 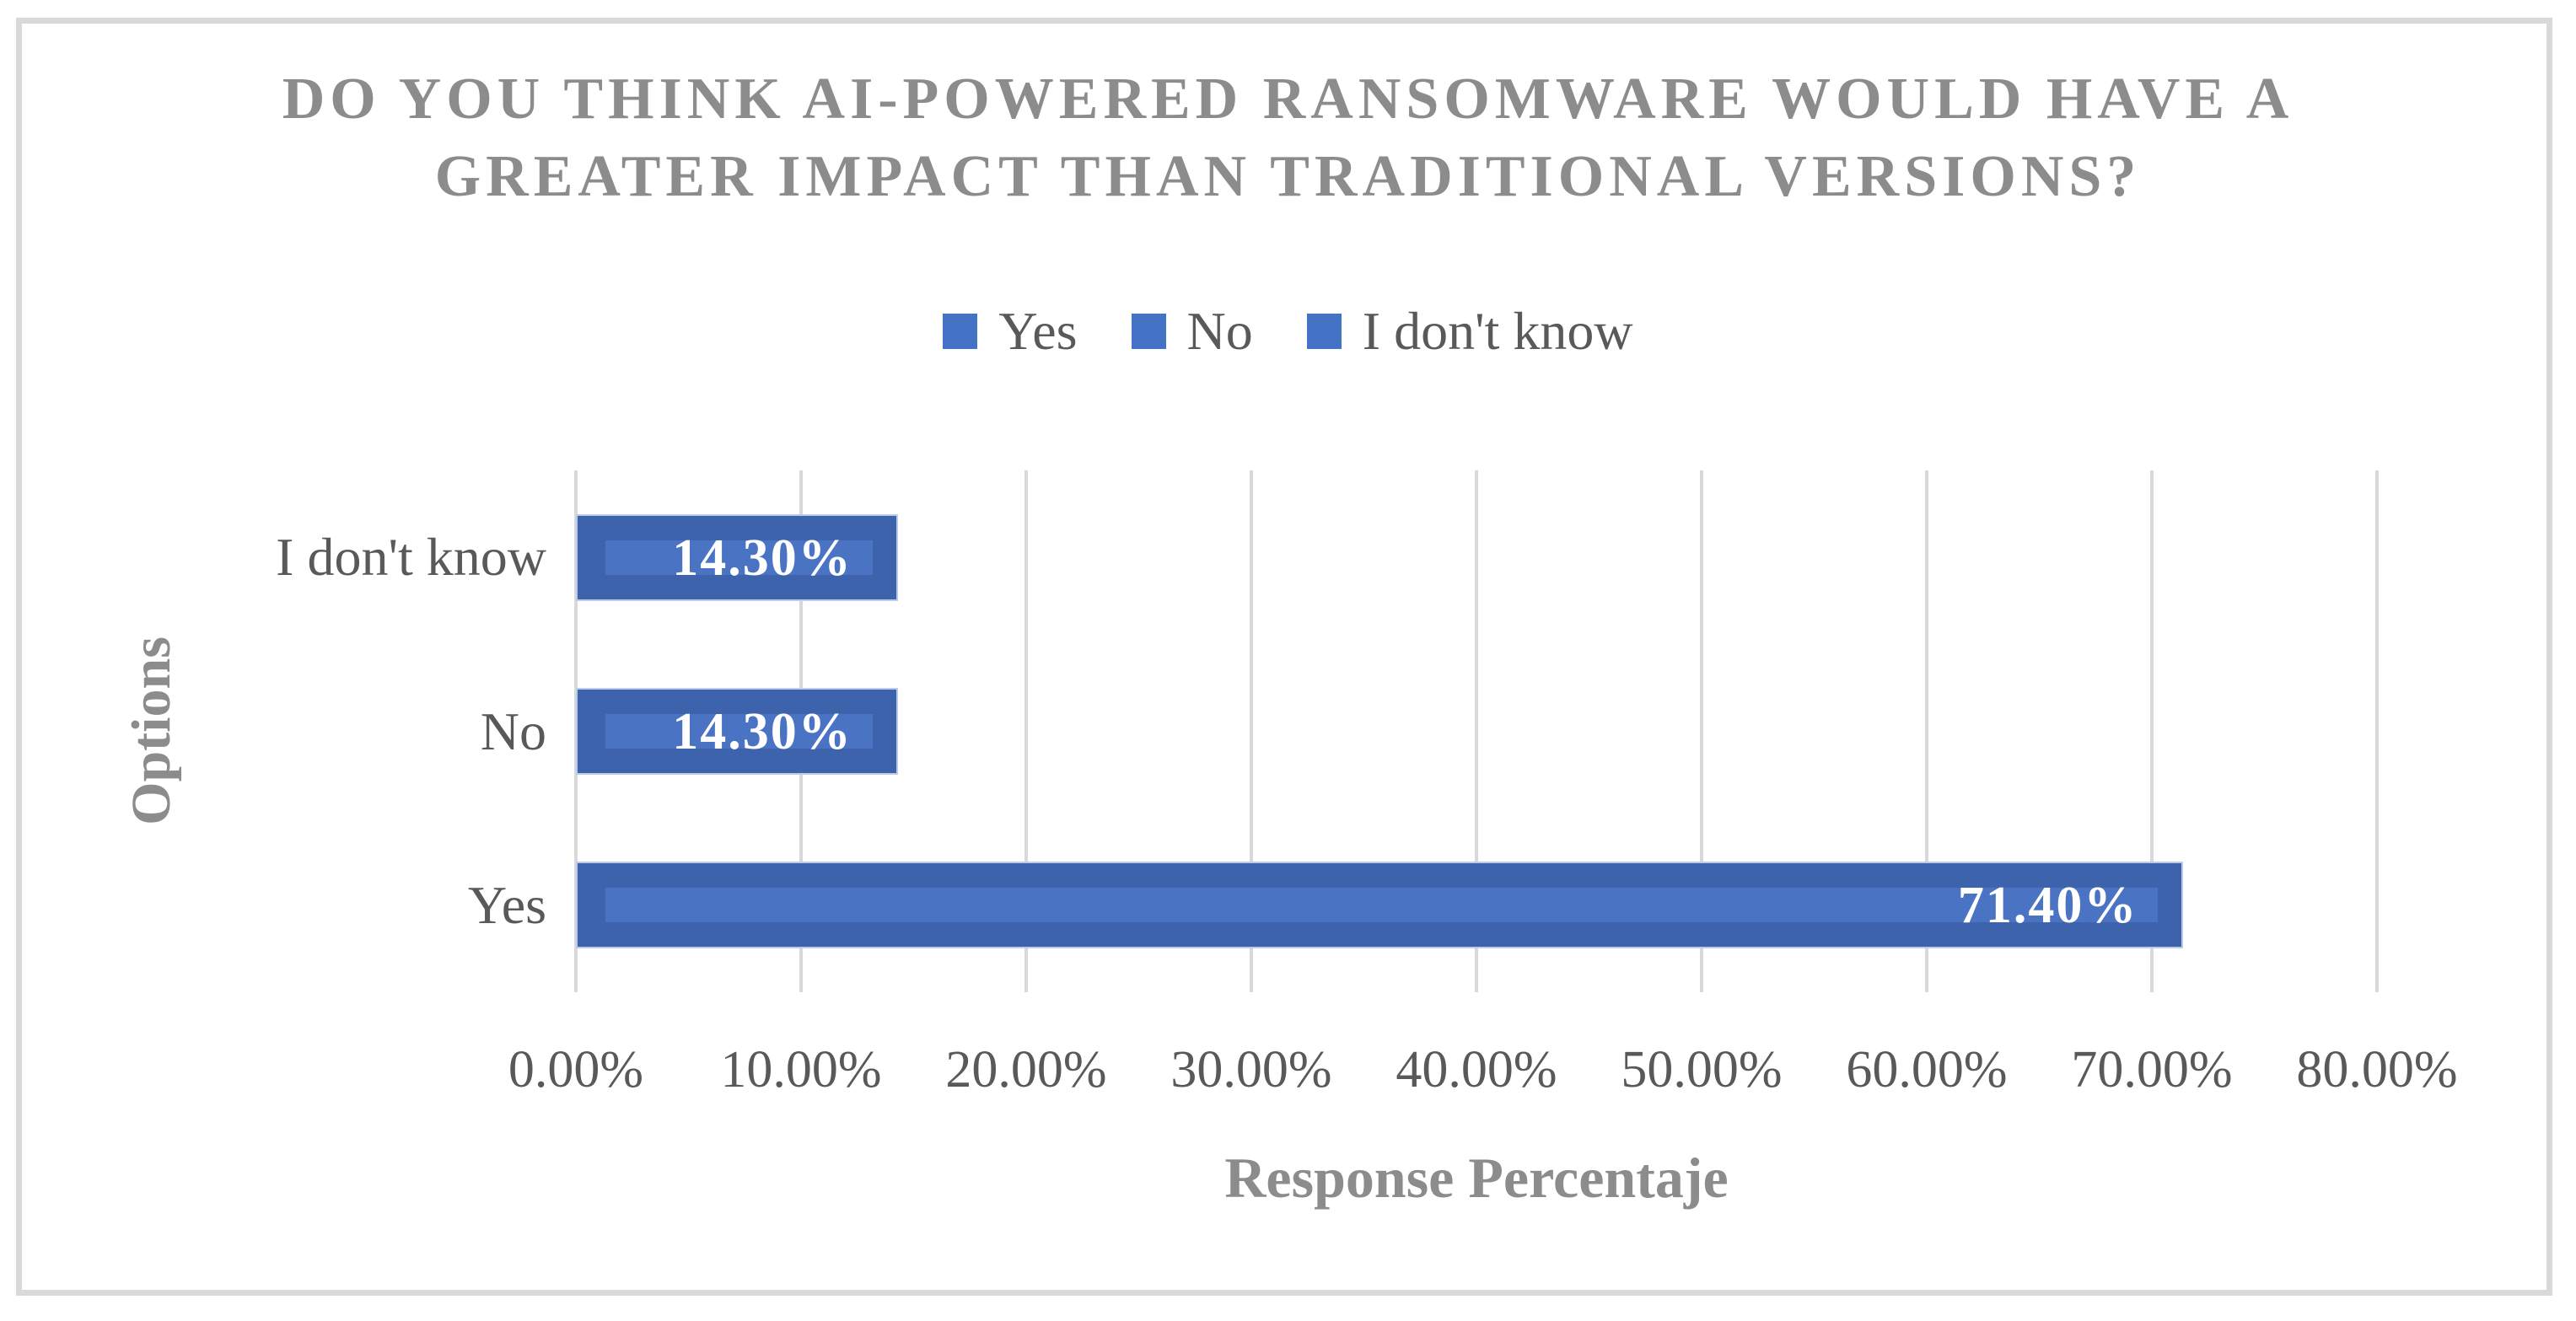 I want to click on category-label: I don't know, so click(x=411, y=557).